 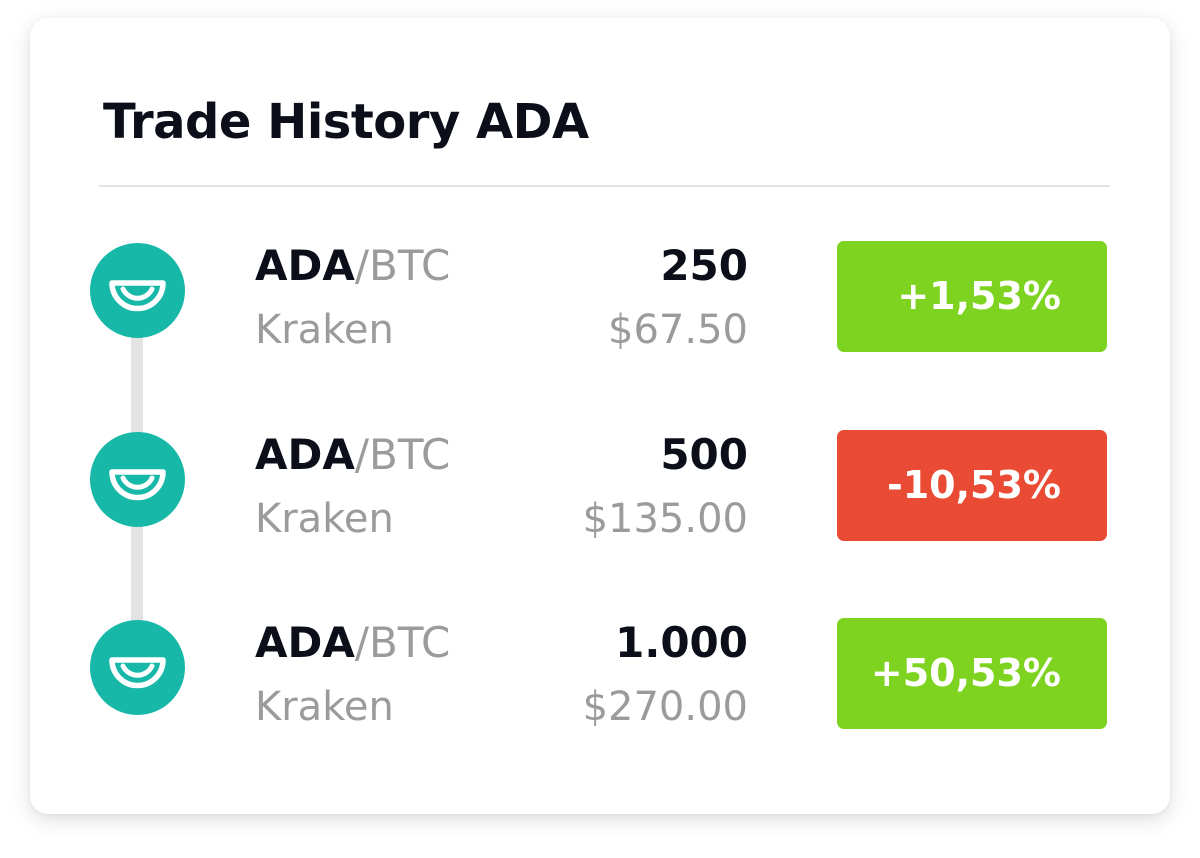 I want to click on change-badge: +50,53%, so click(x=972, y=673).